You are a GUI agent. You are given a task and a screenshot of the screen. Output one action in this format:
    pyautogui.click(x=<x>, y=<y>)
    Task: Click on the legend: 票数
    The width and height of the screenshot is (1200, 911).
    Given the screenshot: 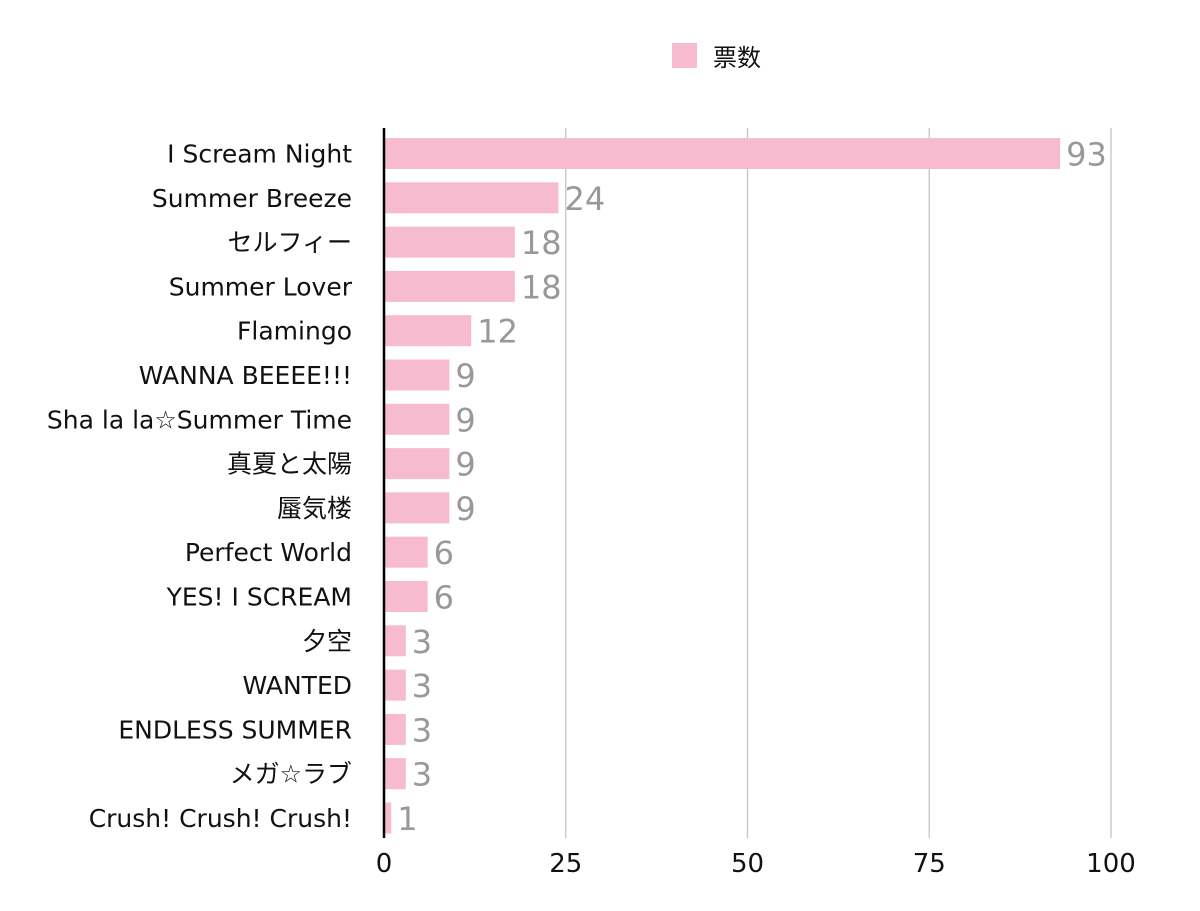 What is the action you would take?
    pyautogui.click(x=716, y=55)
    